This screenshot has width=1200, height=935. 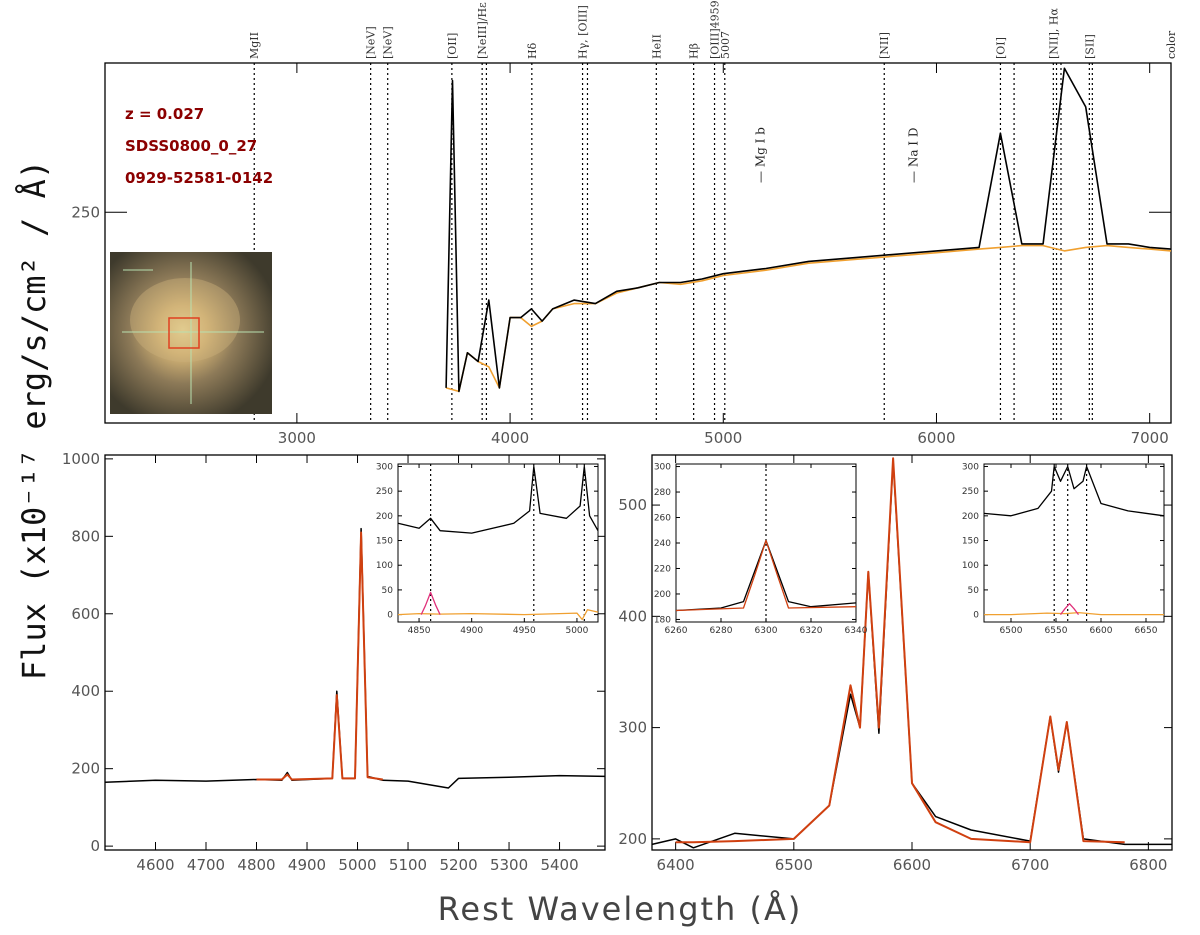 What do you see at coordinates (408, 865) in the screenshot?
I see `x-tick-label: 5100` at bounding box center [408, 865].